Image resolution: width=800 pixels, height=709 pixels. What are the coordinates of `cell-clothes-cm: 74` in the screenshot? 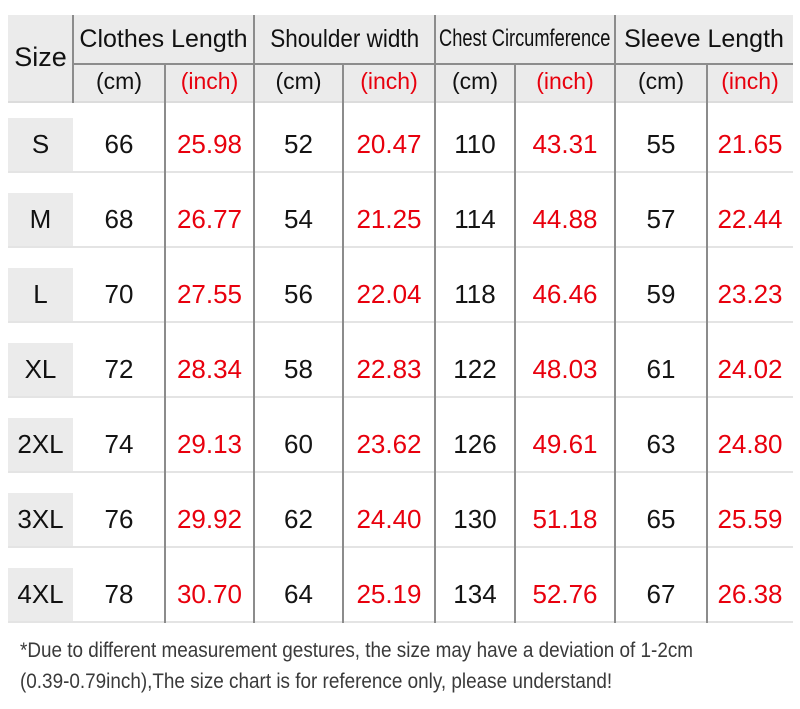 It's located at (119, 444).